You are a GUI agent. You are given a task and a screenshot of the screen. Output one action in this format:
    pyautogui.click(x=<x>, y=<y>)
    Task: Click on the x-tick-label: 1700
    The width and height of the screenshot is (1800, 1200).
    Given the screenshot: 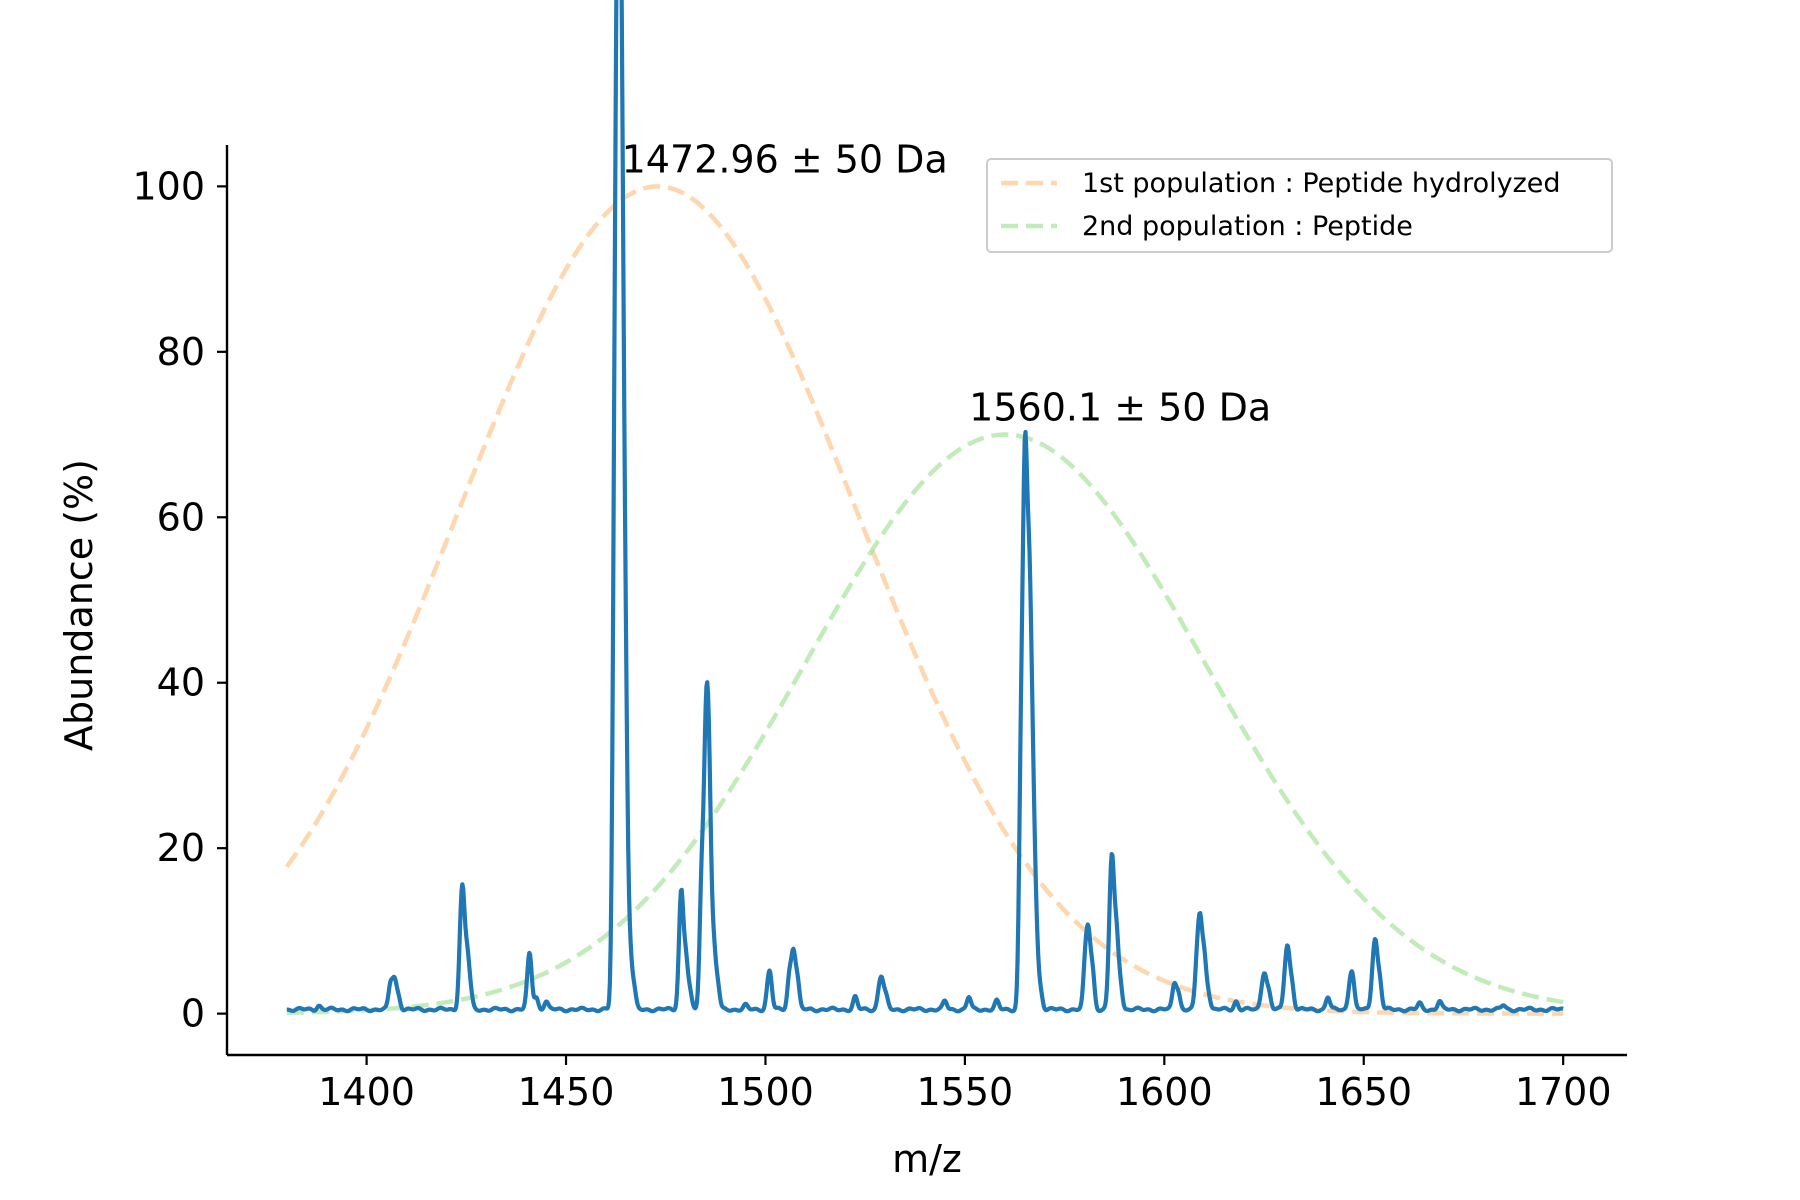 What is the action you would take?
    pyautogui.click(x=1563, y=1092)
    